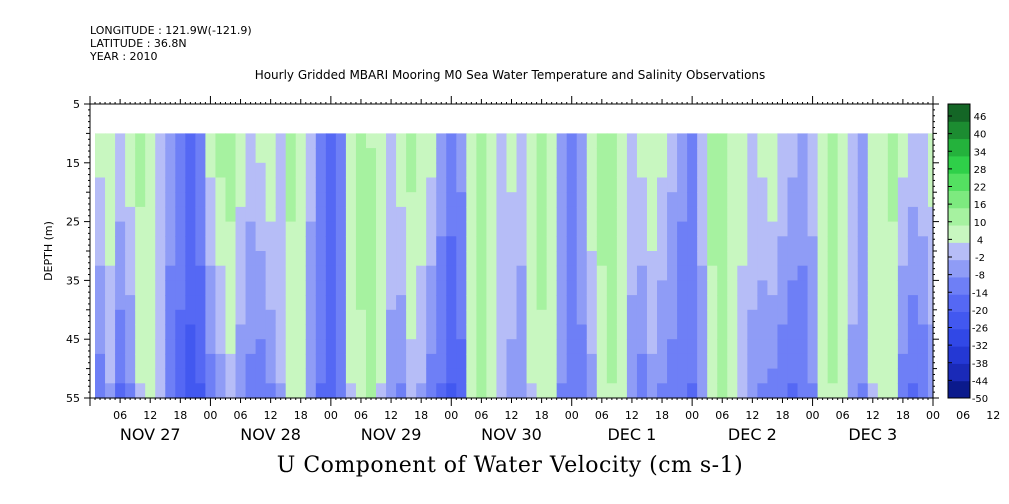 The image size is (1009, 504). Describe the element at coordinates (873, 415) in the screenshot. I see `x-tick-label: 12` at that location.